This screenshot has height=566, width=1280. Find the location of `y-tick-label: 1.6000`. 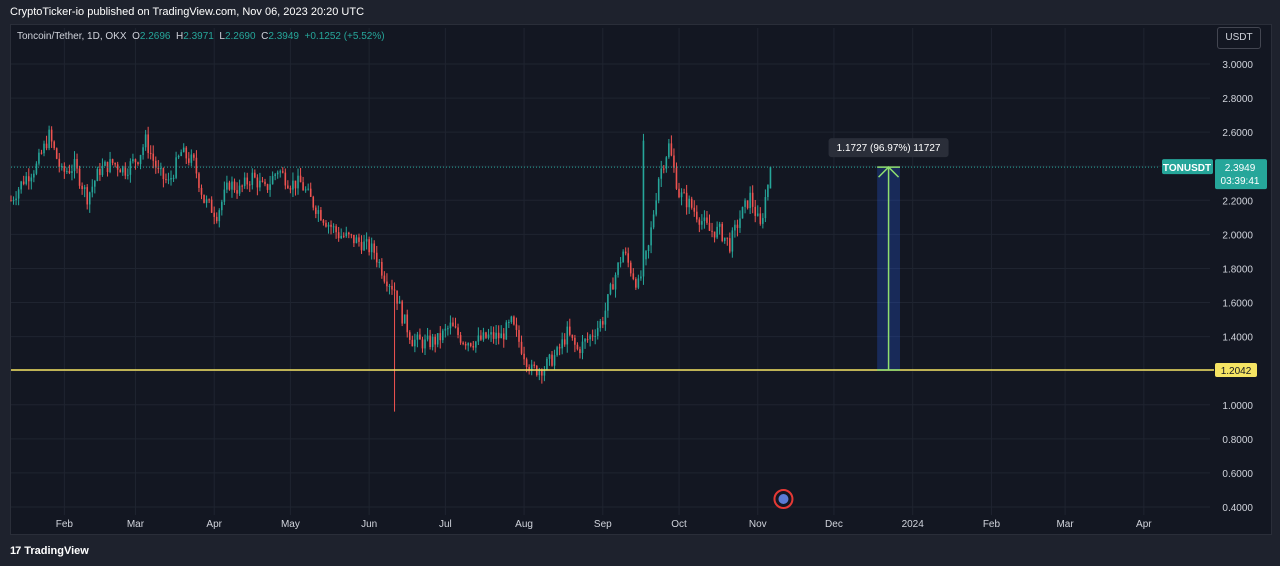

y-tick-label: 1.6000 is located at coordinates (1237, 304).